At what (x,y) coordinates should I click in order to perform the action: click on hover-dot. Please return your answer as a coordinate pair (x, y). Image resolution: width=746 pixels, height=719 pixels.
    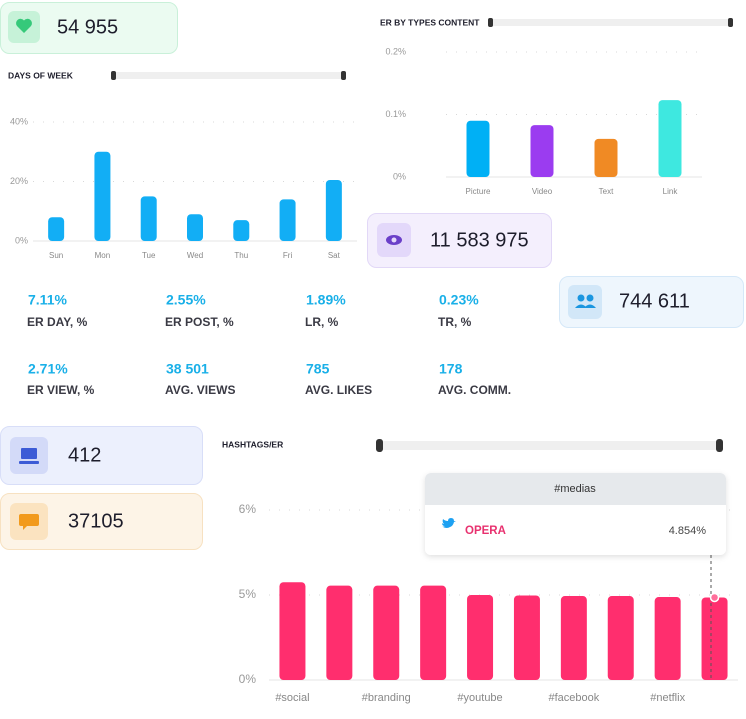
    Looking at the image, I should click on (714, 597).